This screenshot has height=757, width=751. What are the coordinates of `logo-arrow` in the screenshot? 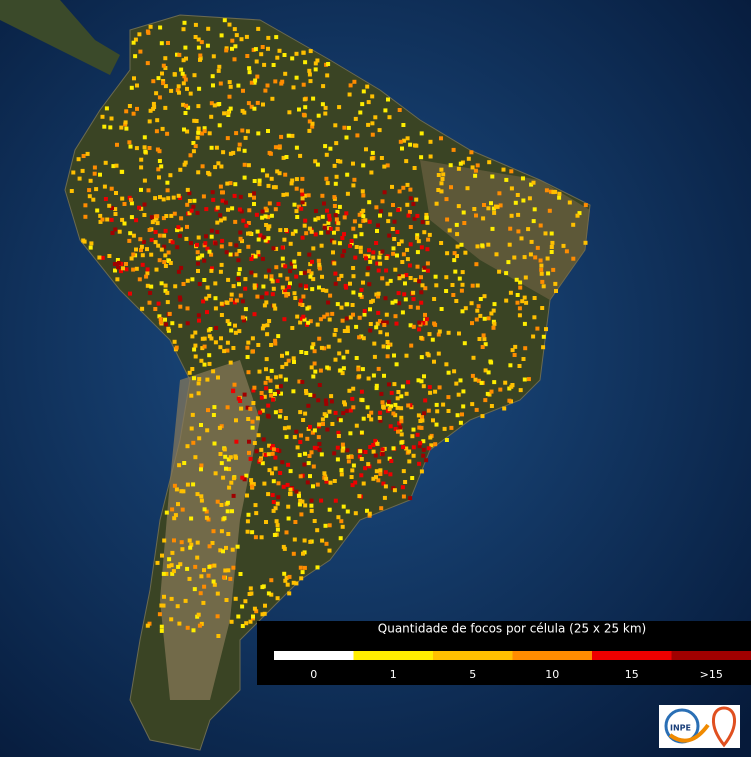 It's located at (689, 733).